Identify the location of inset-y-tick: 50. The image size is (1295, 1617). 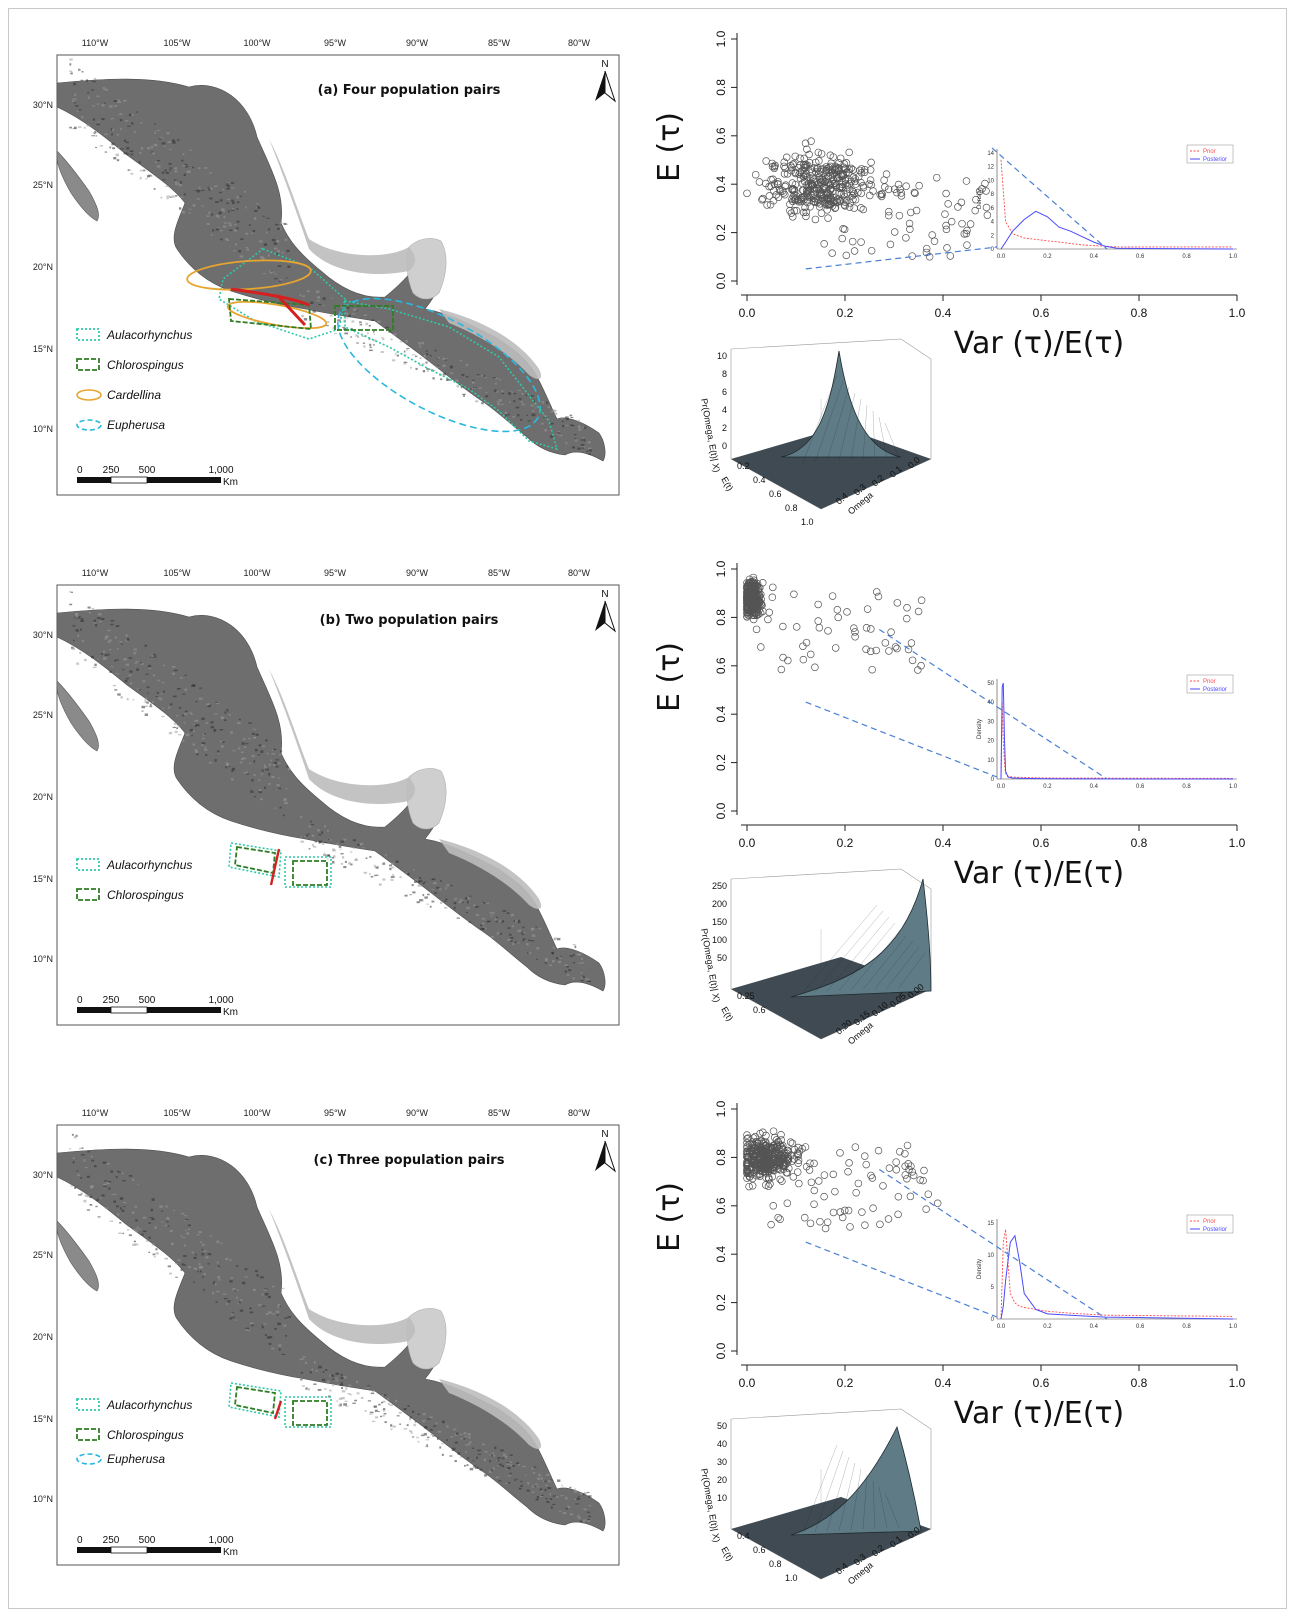
(990, 684).